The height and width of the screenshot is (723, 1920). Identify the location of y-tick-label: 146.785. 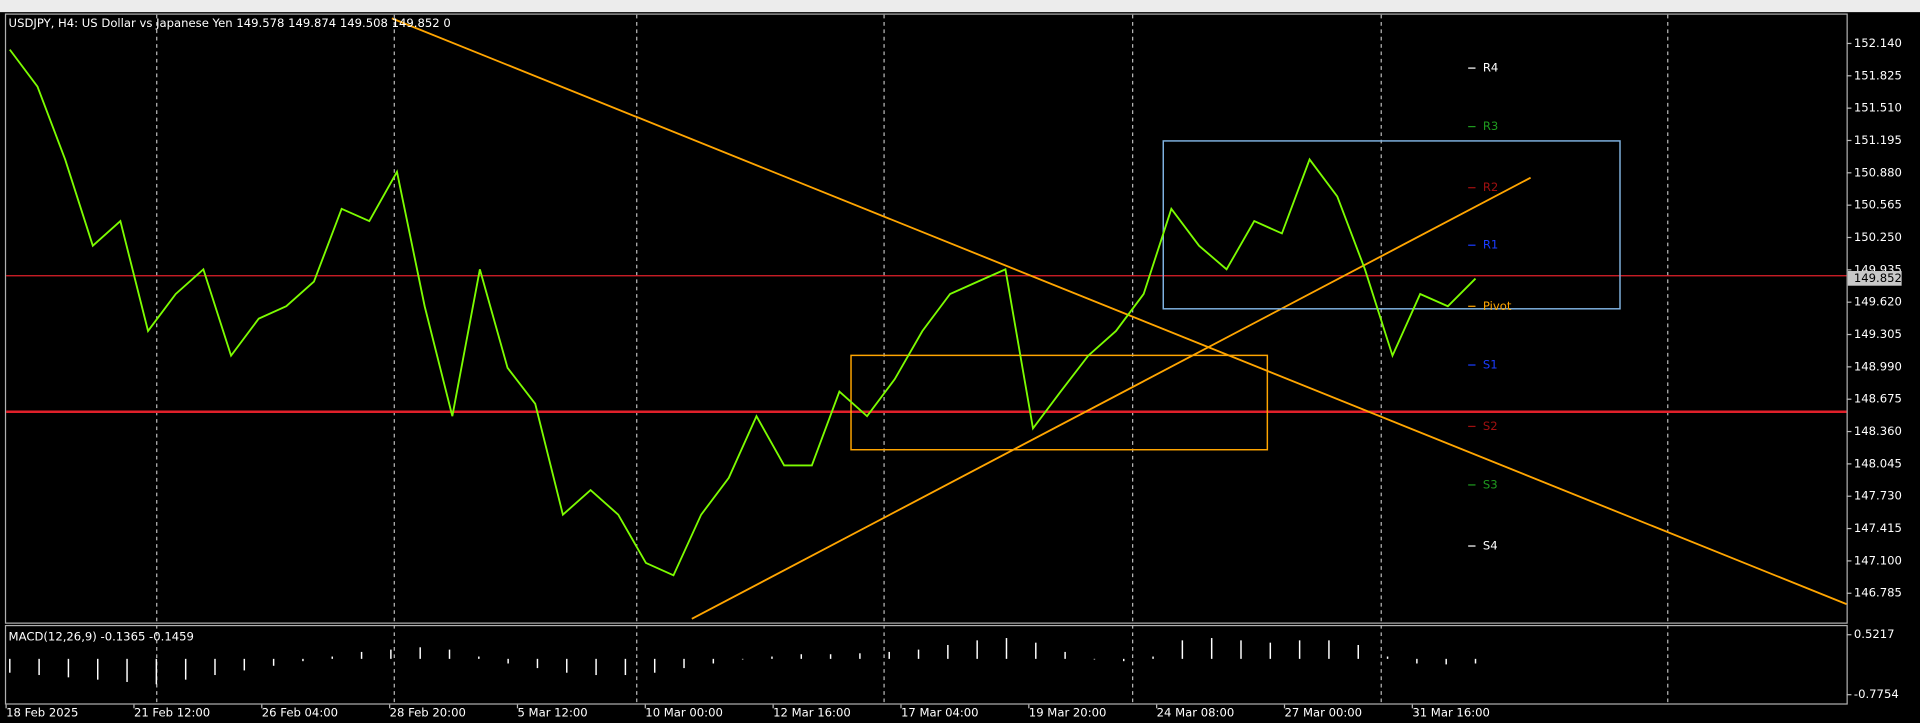
(1878, 593).